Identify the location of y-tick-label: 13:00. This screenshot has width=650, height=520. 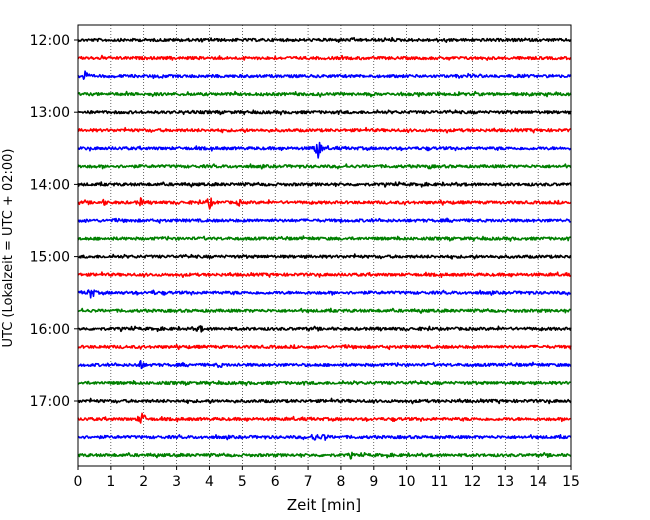
(50, 113).